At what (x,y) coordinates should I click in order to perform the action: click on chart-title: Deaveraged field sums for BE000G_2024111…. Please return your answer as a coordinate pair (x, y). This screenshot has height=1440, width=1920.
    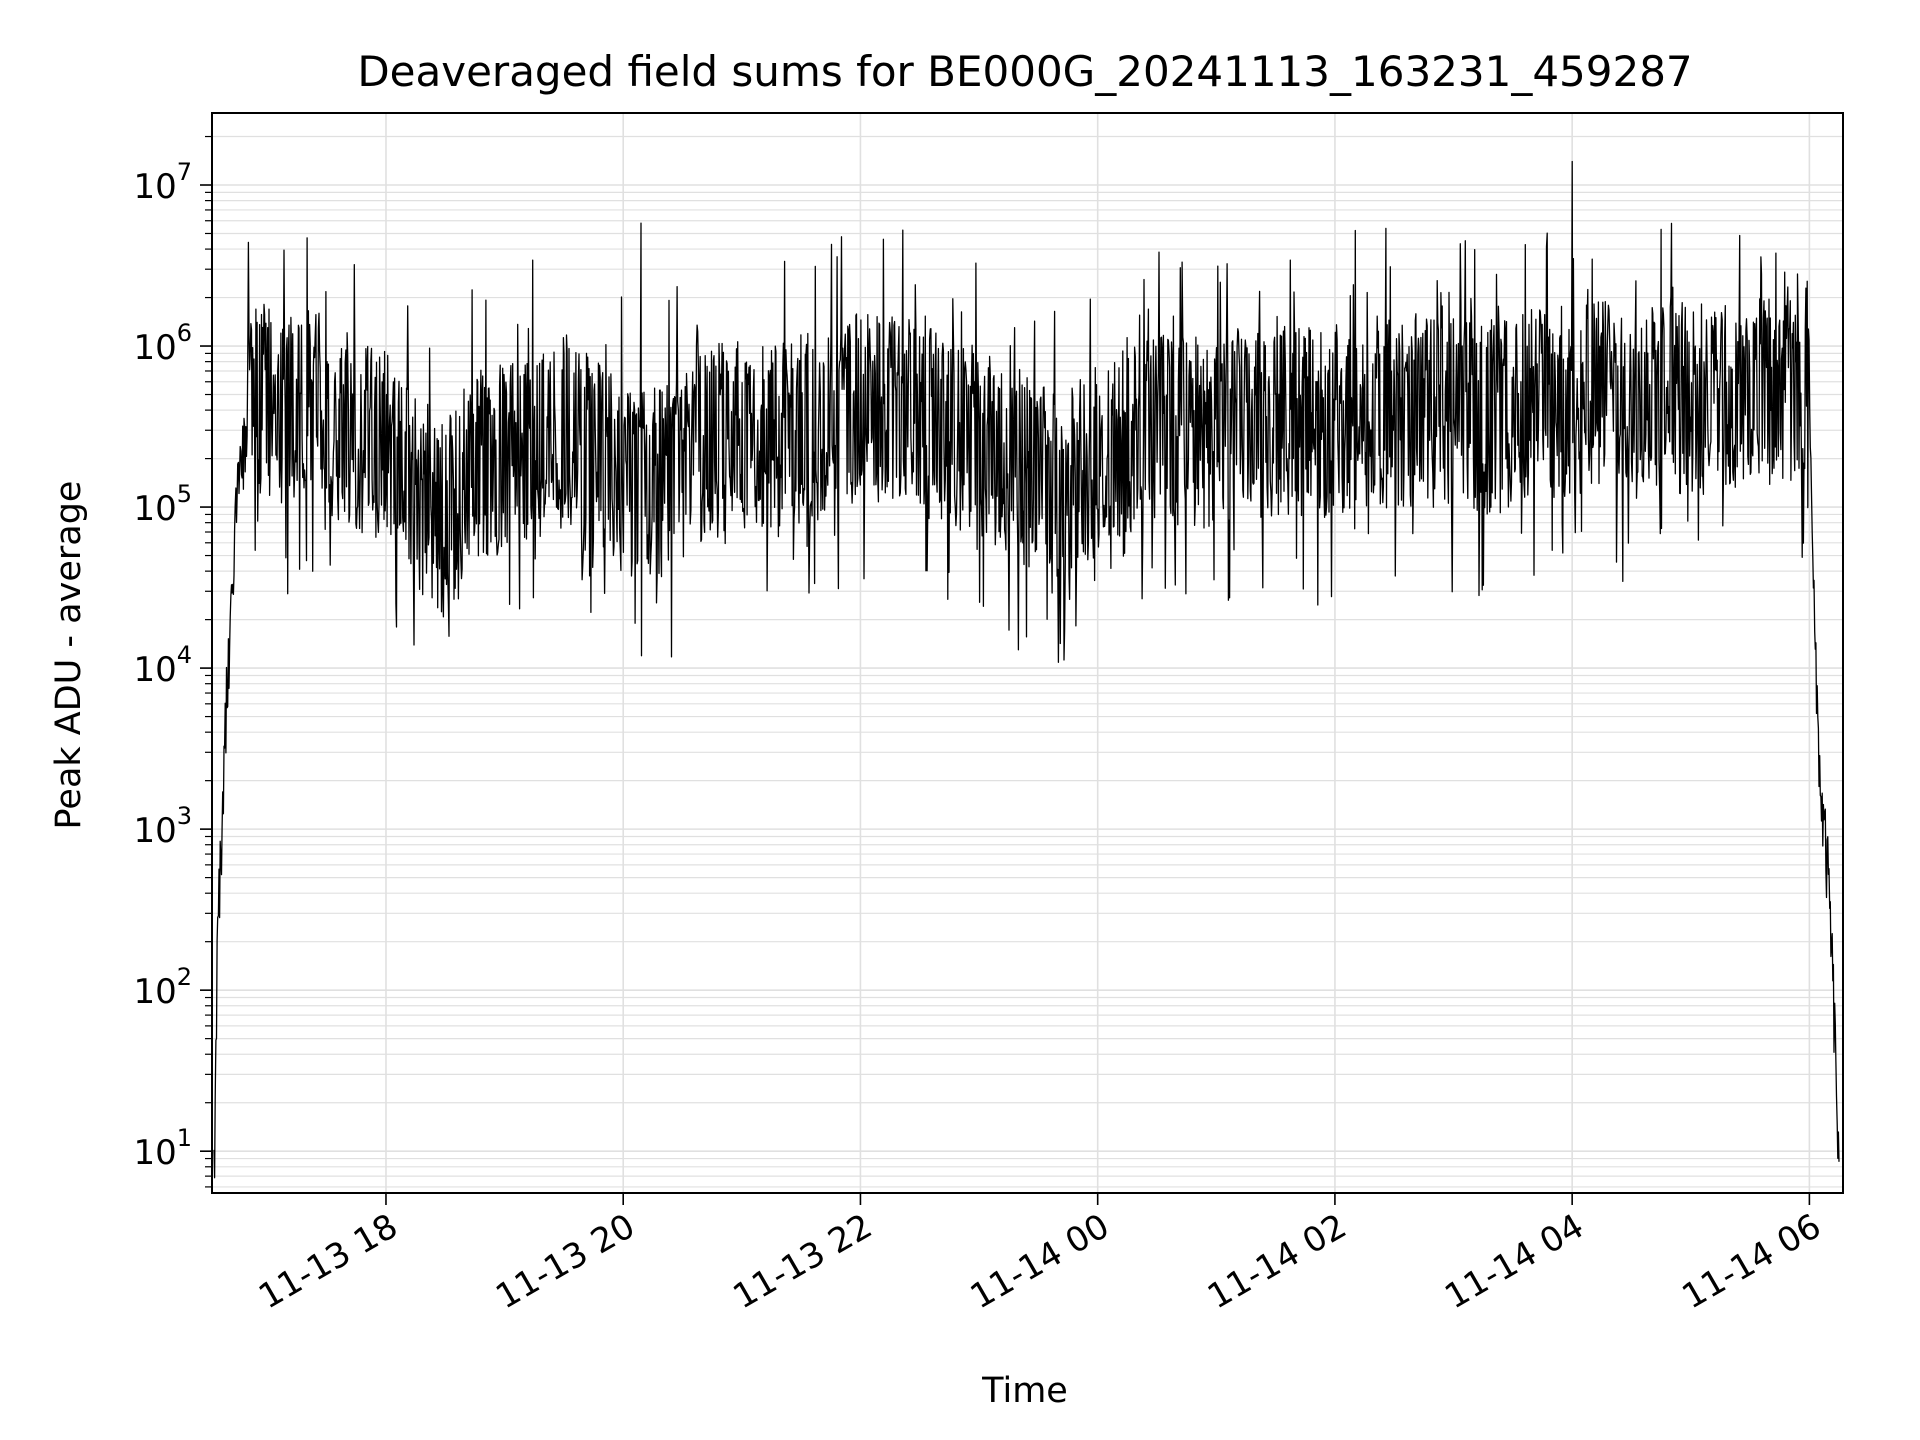
    Looking at the image, I should click on (1024, 71).